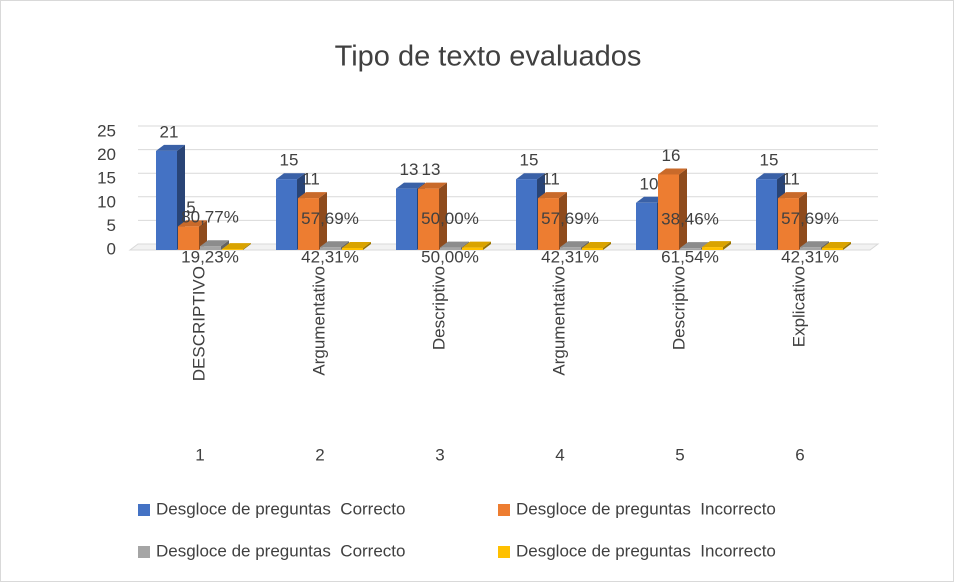 The image size is (954, 582). I want to click on y-tick-label: 25, so click(106, 130).